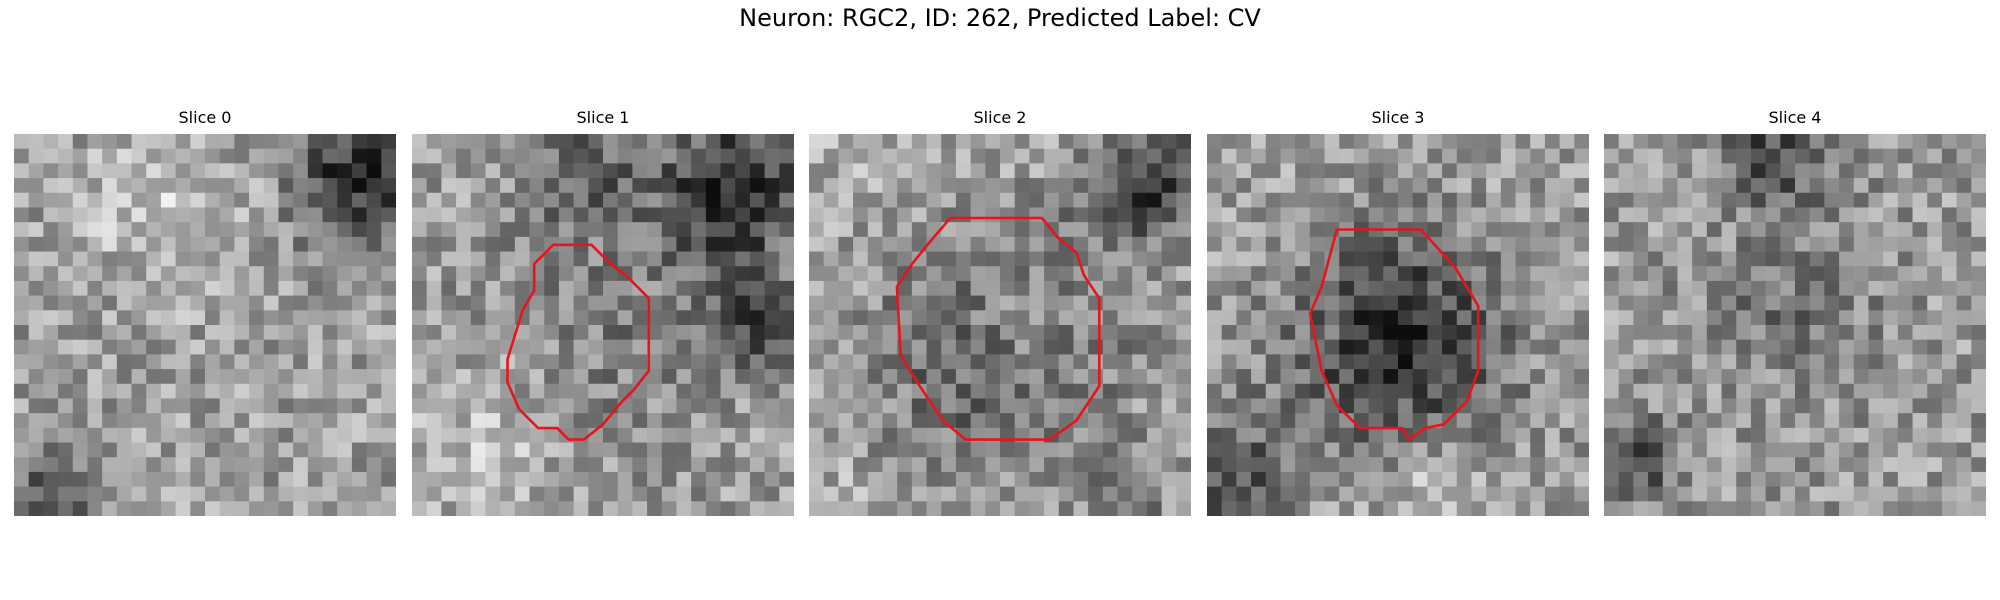 The width and height of the screenshot is (2000, 600). I want to click on panel-title: Slice 2, so click(1000, 117).